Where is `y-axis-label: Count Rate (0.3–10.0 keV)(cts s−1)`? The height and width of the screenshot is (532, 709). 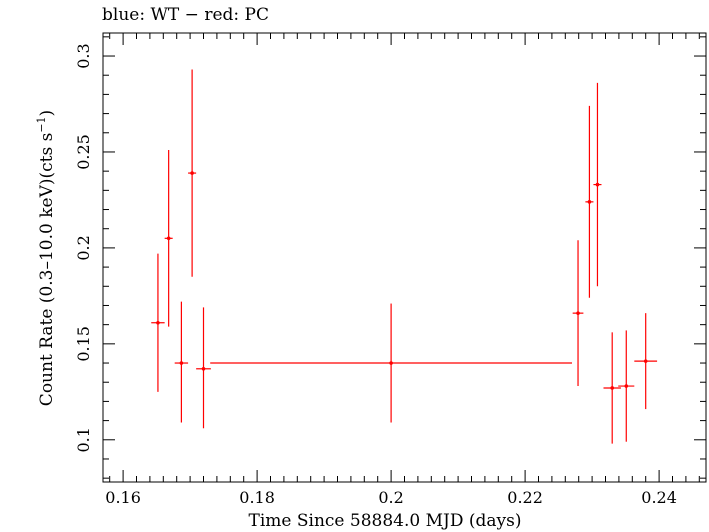
y-axis-label: Count Rate (0.3–10.0 keV)(cts s−1) is located at coordinates (46, 258).